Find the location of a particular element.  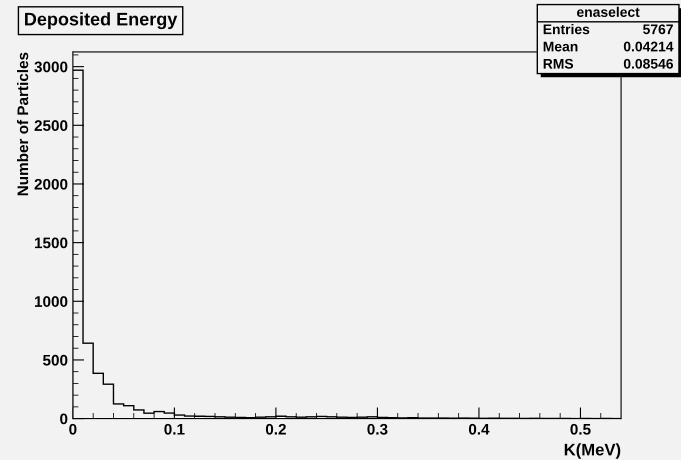

y-tick-label: 1500 is located at coordinates (51, 242).